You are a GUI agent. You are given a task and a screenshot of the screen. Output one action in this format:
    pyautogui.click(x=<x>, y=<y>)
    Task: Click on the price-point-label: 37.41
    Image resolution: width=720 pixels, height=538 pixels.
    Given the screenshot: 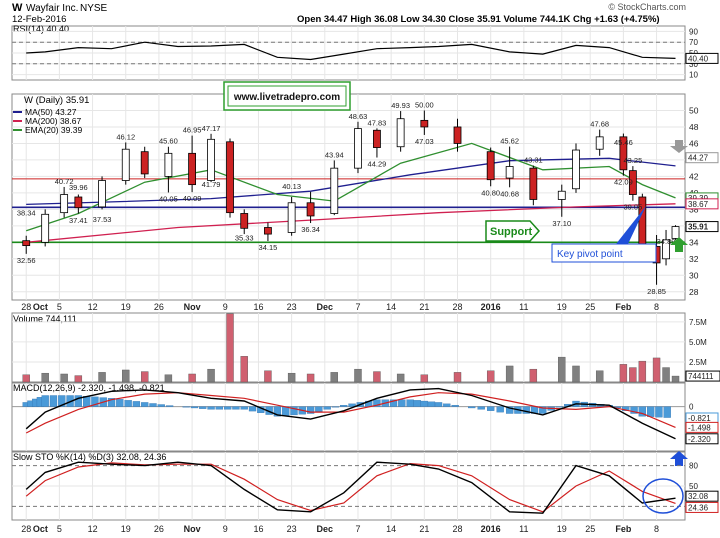 What is the action you would take?
    pyautogui.click(x=78, y=220)
    